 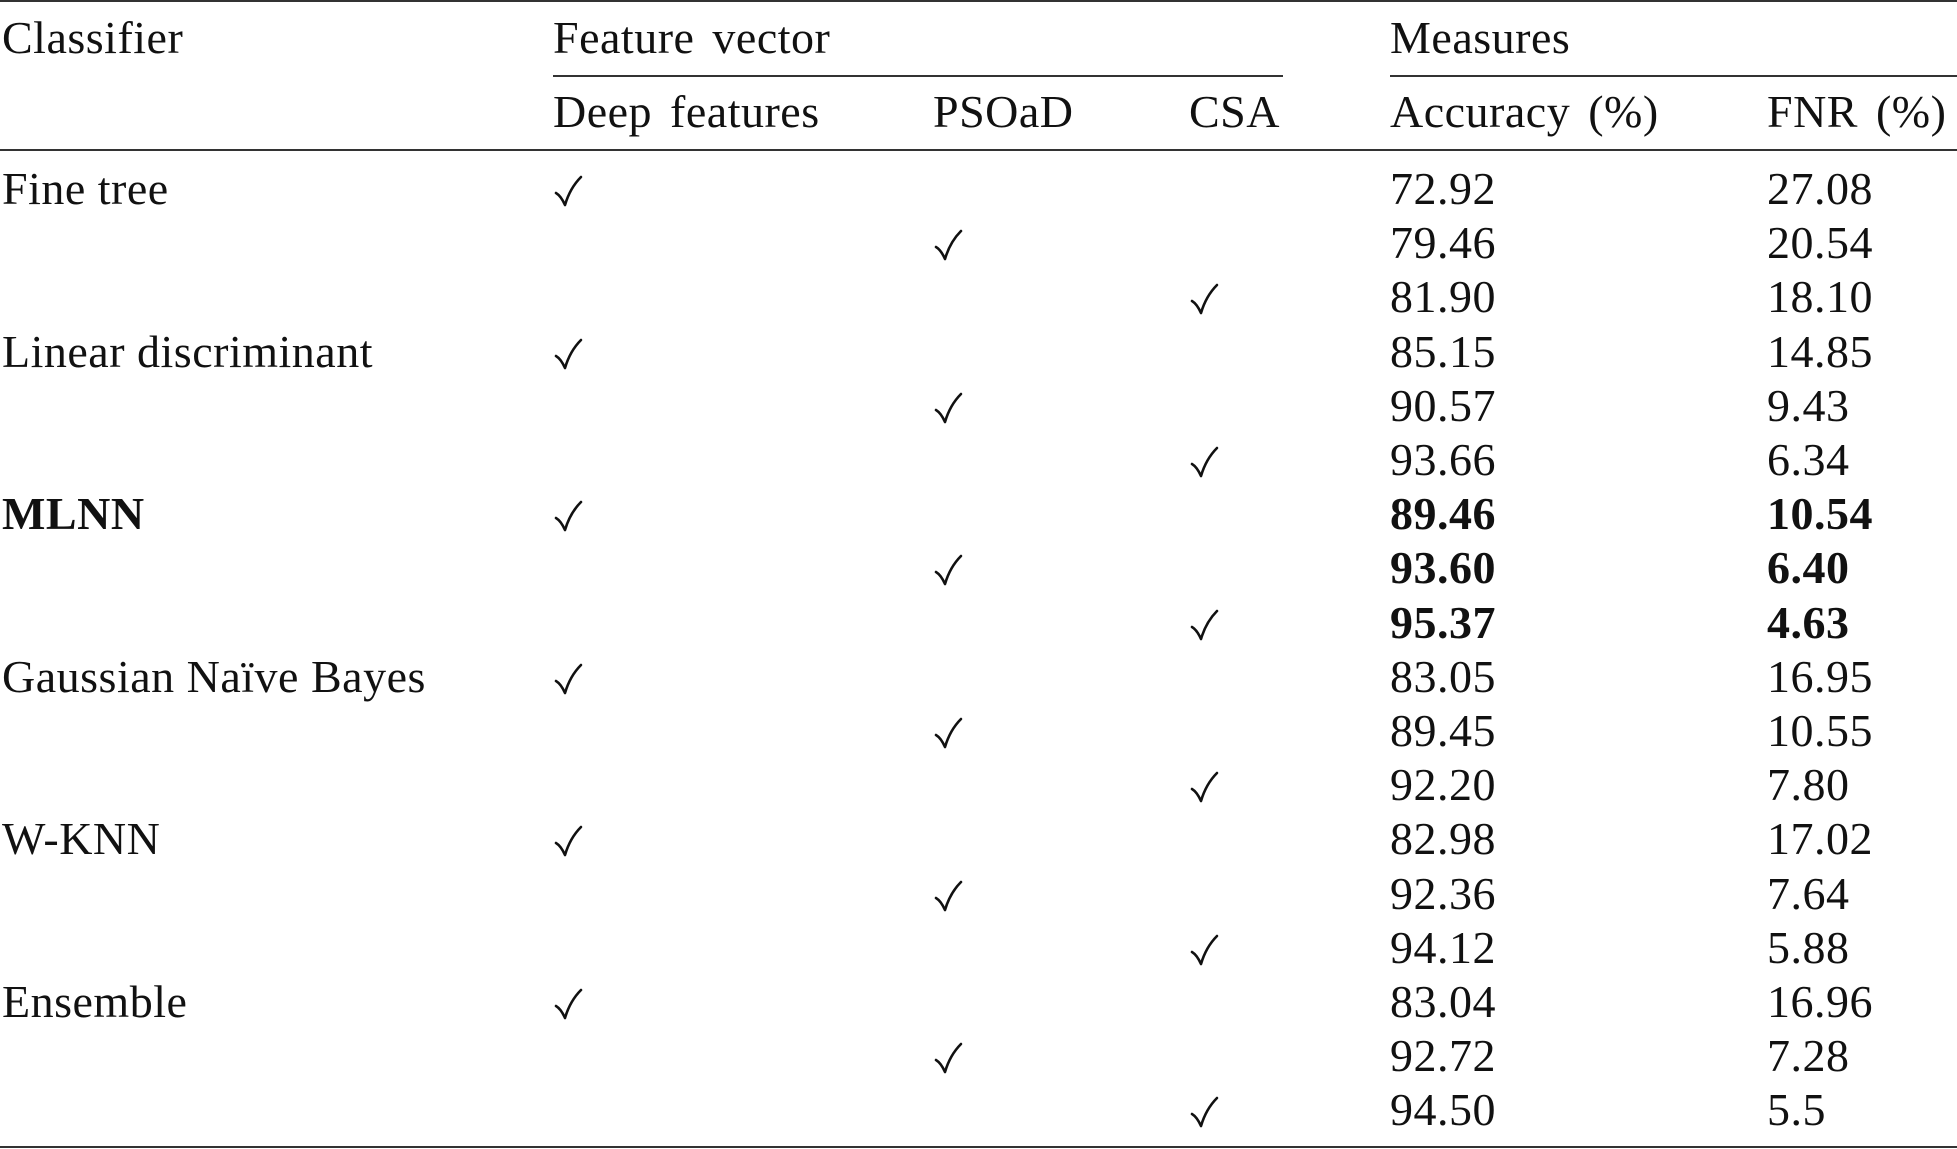 What do you see at coordinates (918, 76) in the screenshot?
I see `feature-vector-underline` at bounding box center [918, 76].